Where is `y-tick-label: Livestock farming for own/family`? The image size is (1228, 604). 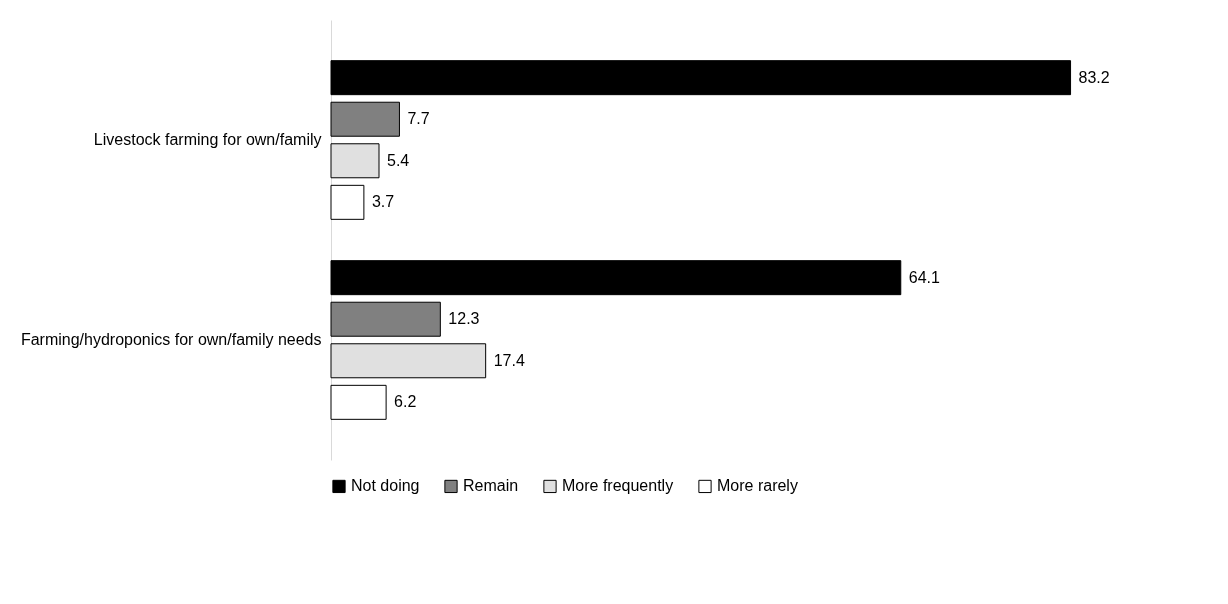 y-tick-label: Livestock farming for own/family is located at coordinates (207, 139).